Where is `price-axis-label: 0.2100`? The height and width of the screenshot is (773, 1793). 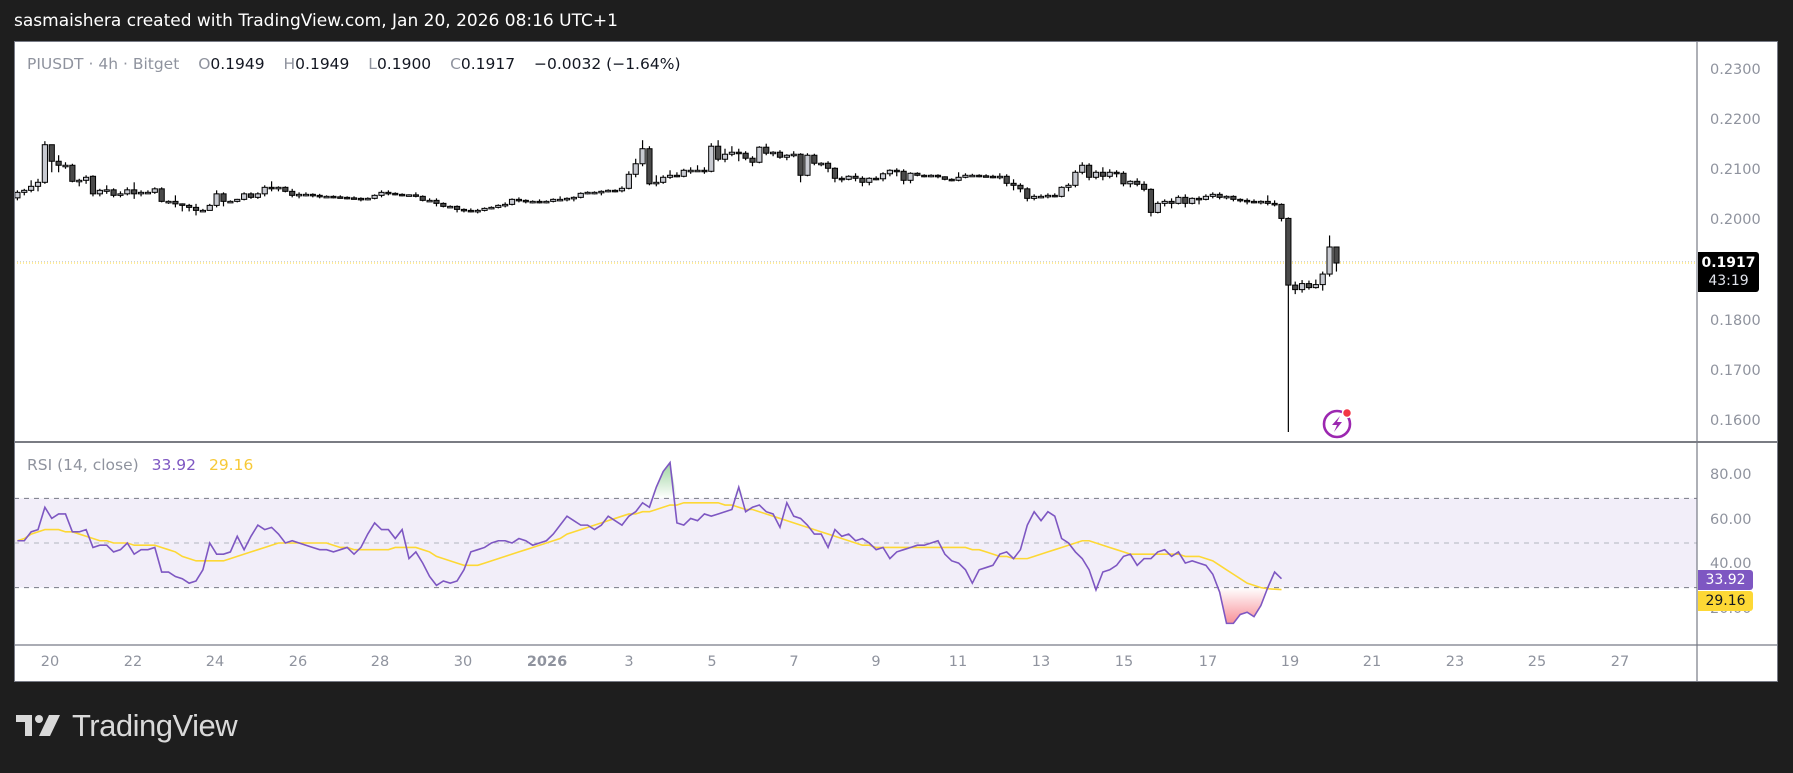
price-axis-label: 0.2100 is located at coordinates (1735, 170).